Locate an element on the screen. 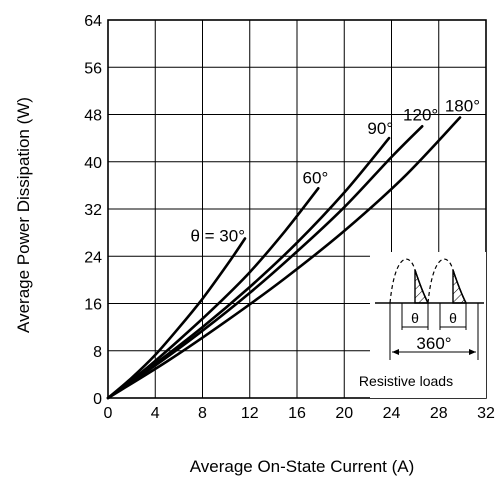  period-arrow-right is located at coordinates (472, 352).